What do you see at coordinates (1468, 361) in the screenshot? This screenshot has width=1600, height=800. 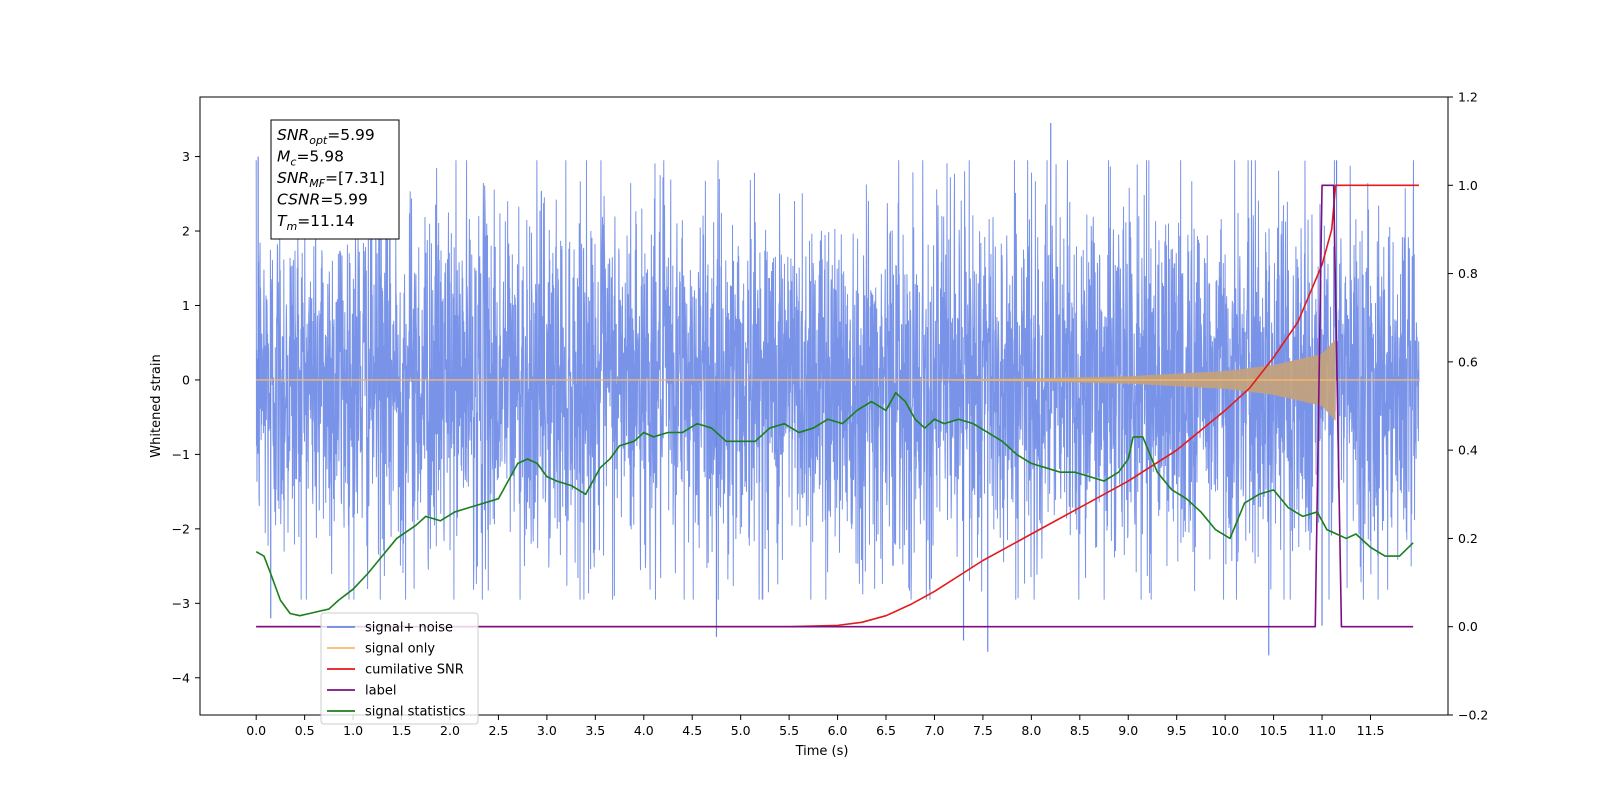 I see `y2-tick-label: 0.6` at bounding box center [1468, 361].